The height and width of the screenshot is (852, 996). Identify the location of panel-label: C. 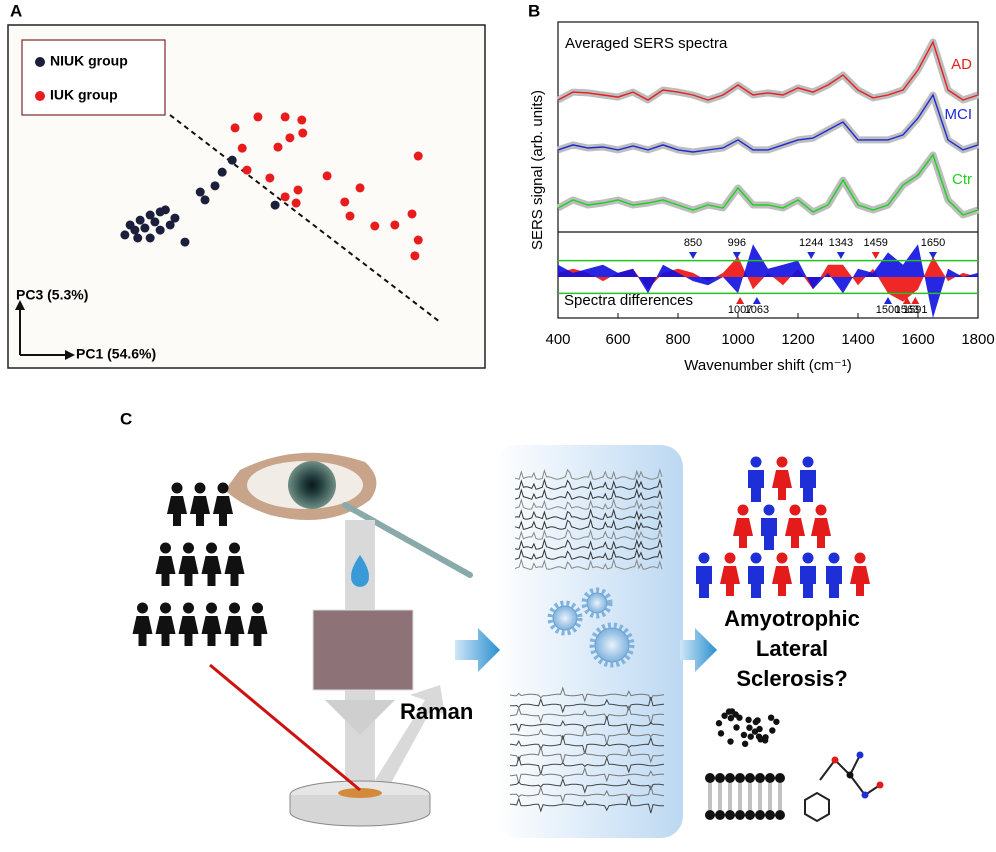
(126, 418).